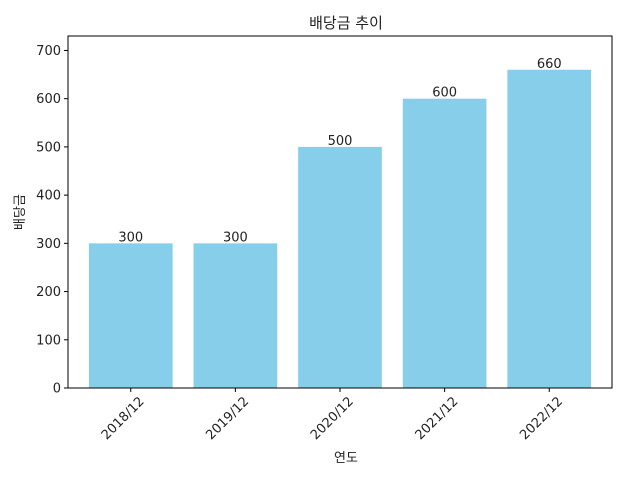 The width and height of the screenshot is (640, 480). What do you see at coordinates (48, 99) in the screenshot?
I see `y-tick-label: 600` at bounding box center [48, 99].